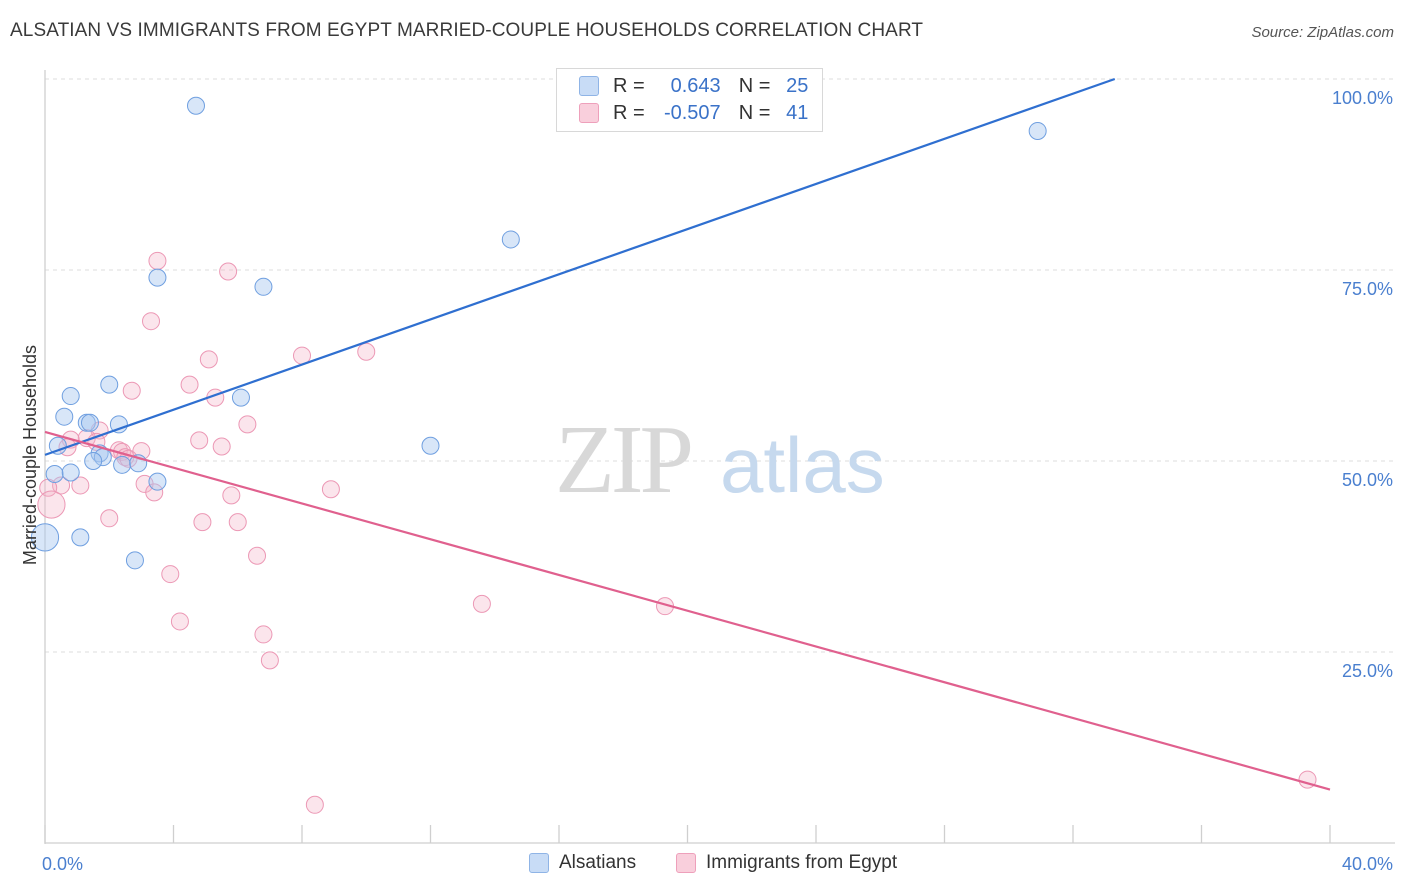 The height and width of the screenshot is (892, 1406). Describe the element at coordinates (1362, 98) in the screenshot. I see `y-tick-label: 100.0%` at that location.